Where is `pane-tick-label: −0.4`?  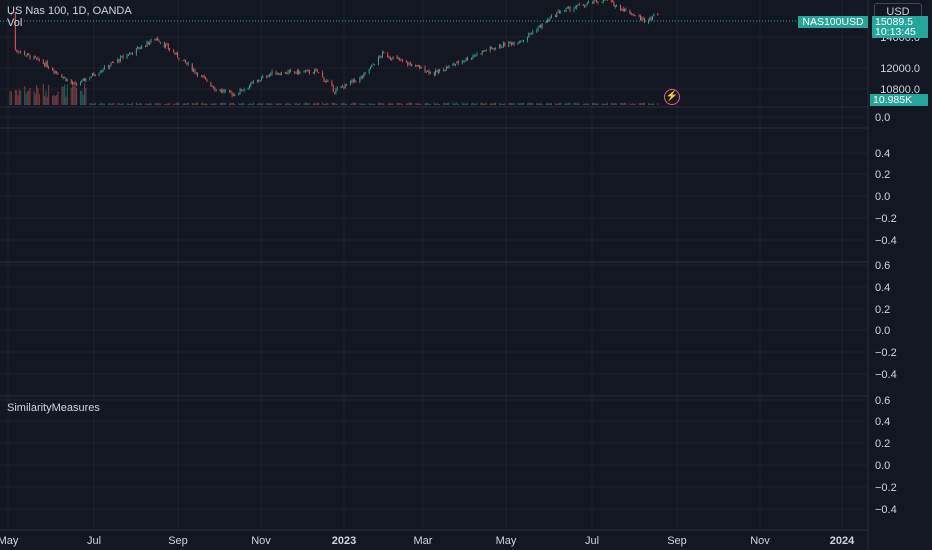
pane-tick-label: −0.4 is located at coordinates (886, 510).